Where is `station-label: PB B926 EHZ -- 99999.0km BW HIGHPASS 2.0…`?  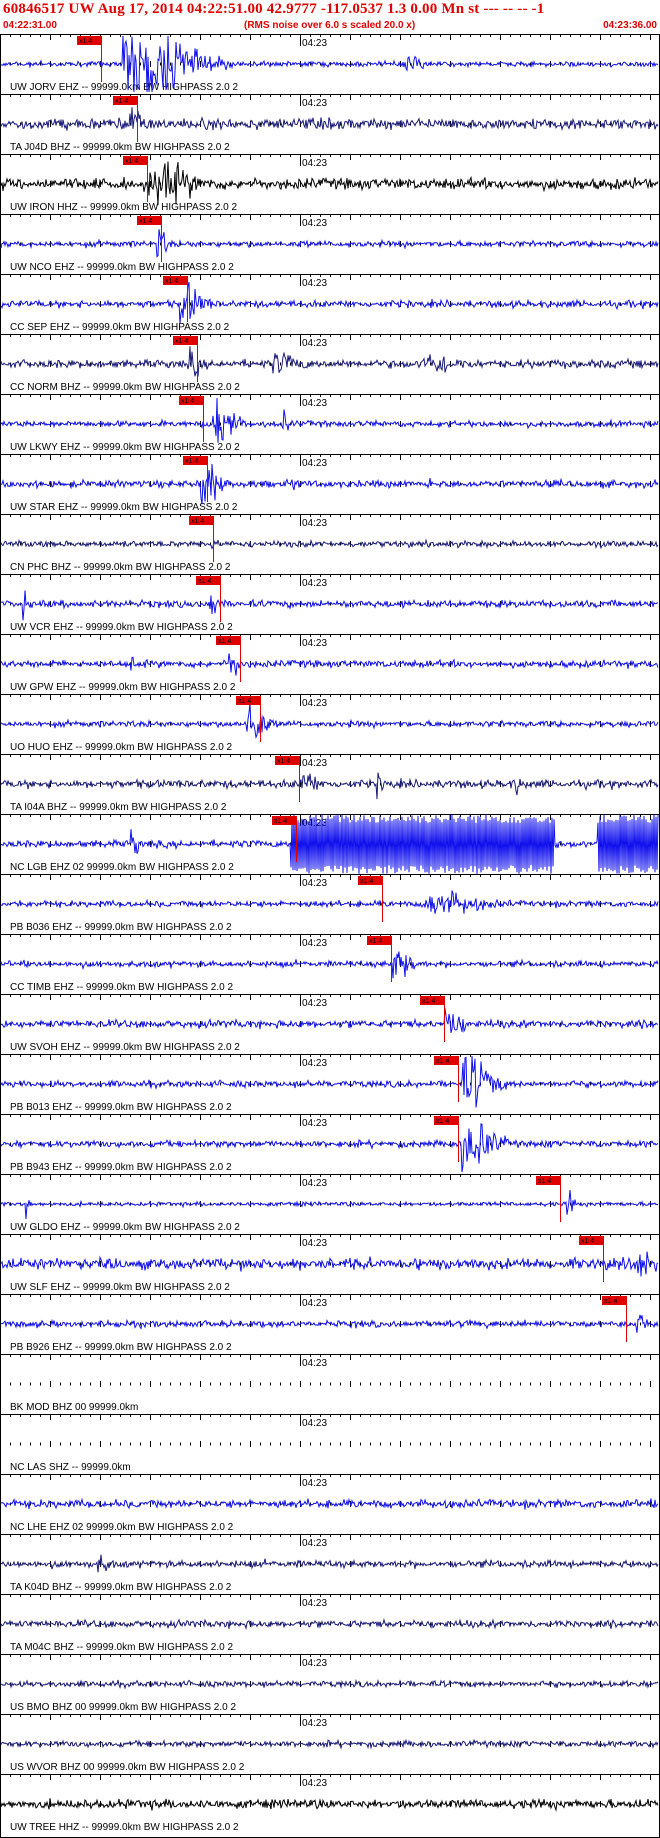 station-label: PB B926 EHZ -- 99999.0km BW HIGHPASS 2.0… is located at coordinates (121, 1347).